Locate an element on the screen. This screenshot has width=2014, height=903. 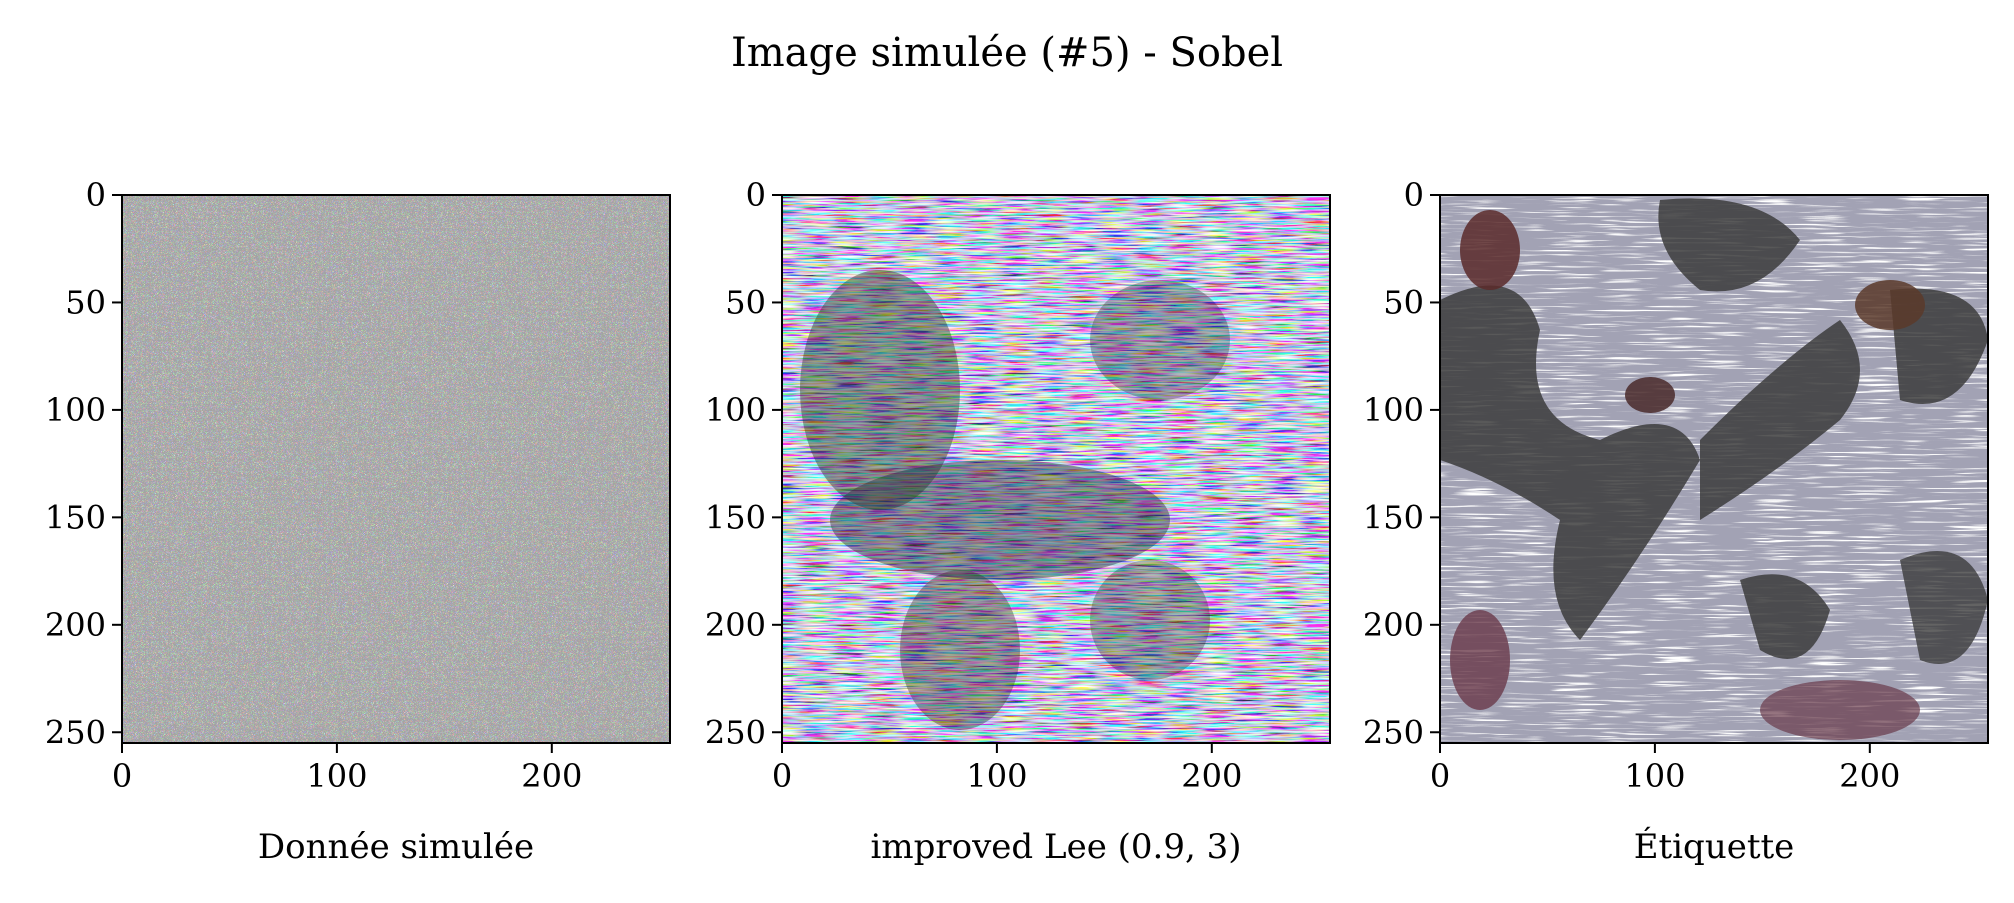
figure-title: Image simulée (#5) - Sobel is located at coordinates (1007, 53).